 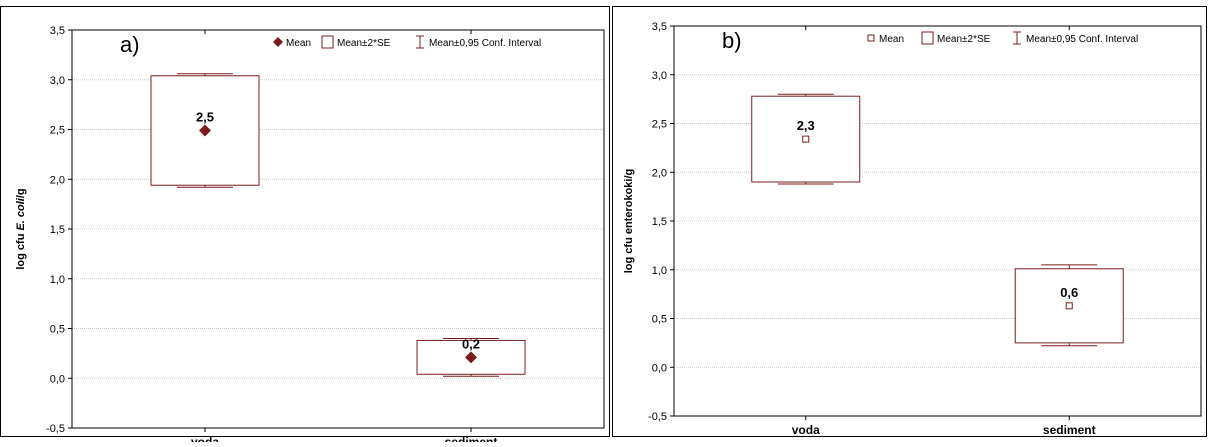 I want to click on y-axis-label-prefix: log cfu, so click(x=21, y=250).